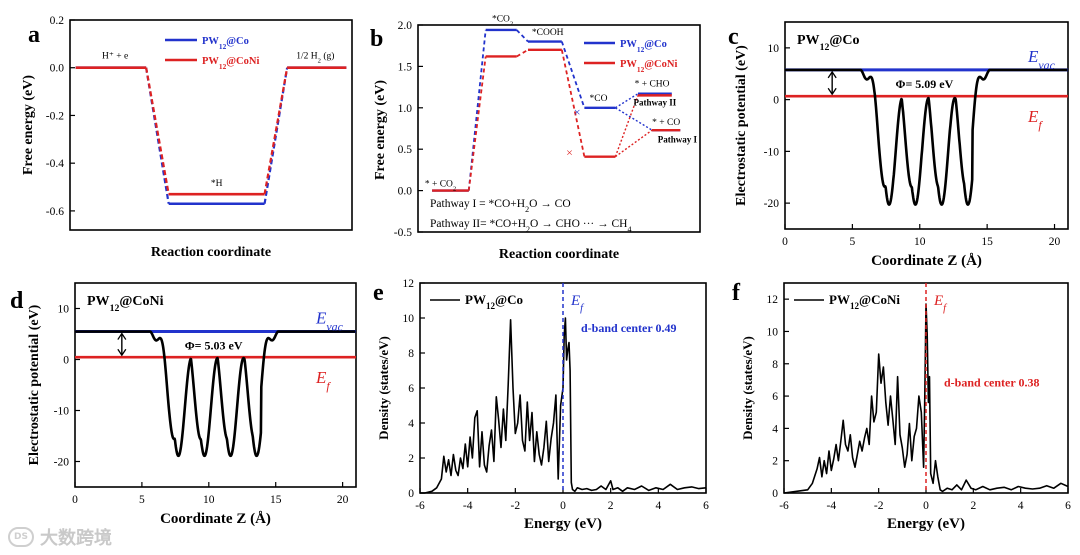  Describe the element at coordinates (405, 67) in the screenshot. I see `text-segment: 1.5` at that location.